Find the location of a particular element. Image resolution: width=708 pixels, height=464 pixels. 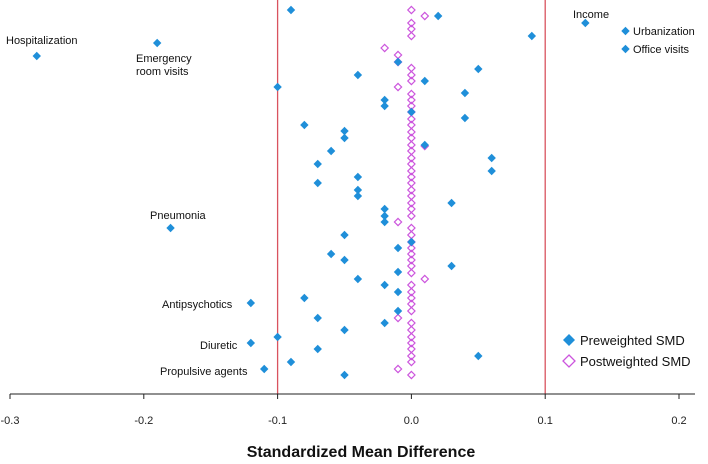

x-tick-label: 0.2 is located at coordinates (678, 421).